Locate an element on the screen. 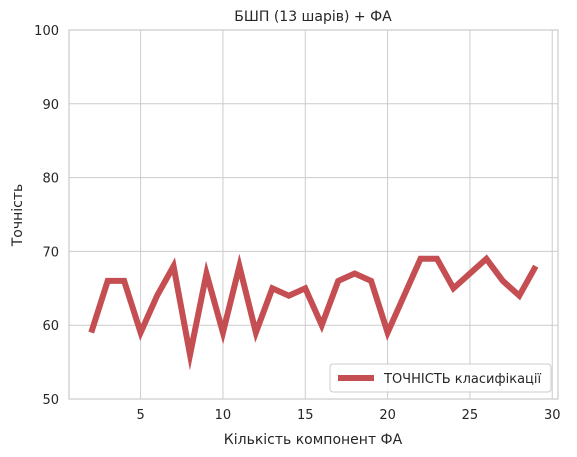 Image resolution: width=577 pixels, height=457 pixels. x-tick-label: 5 is located at coordinates (140, 415).